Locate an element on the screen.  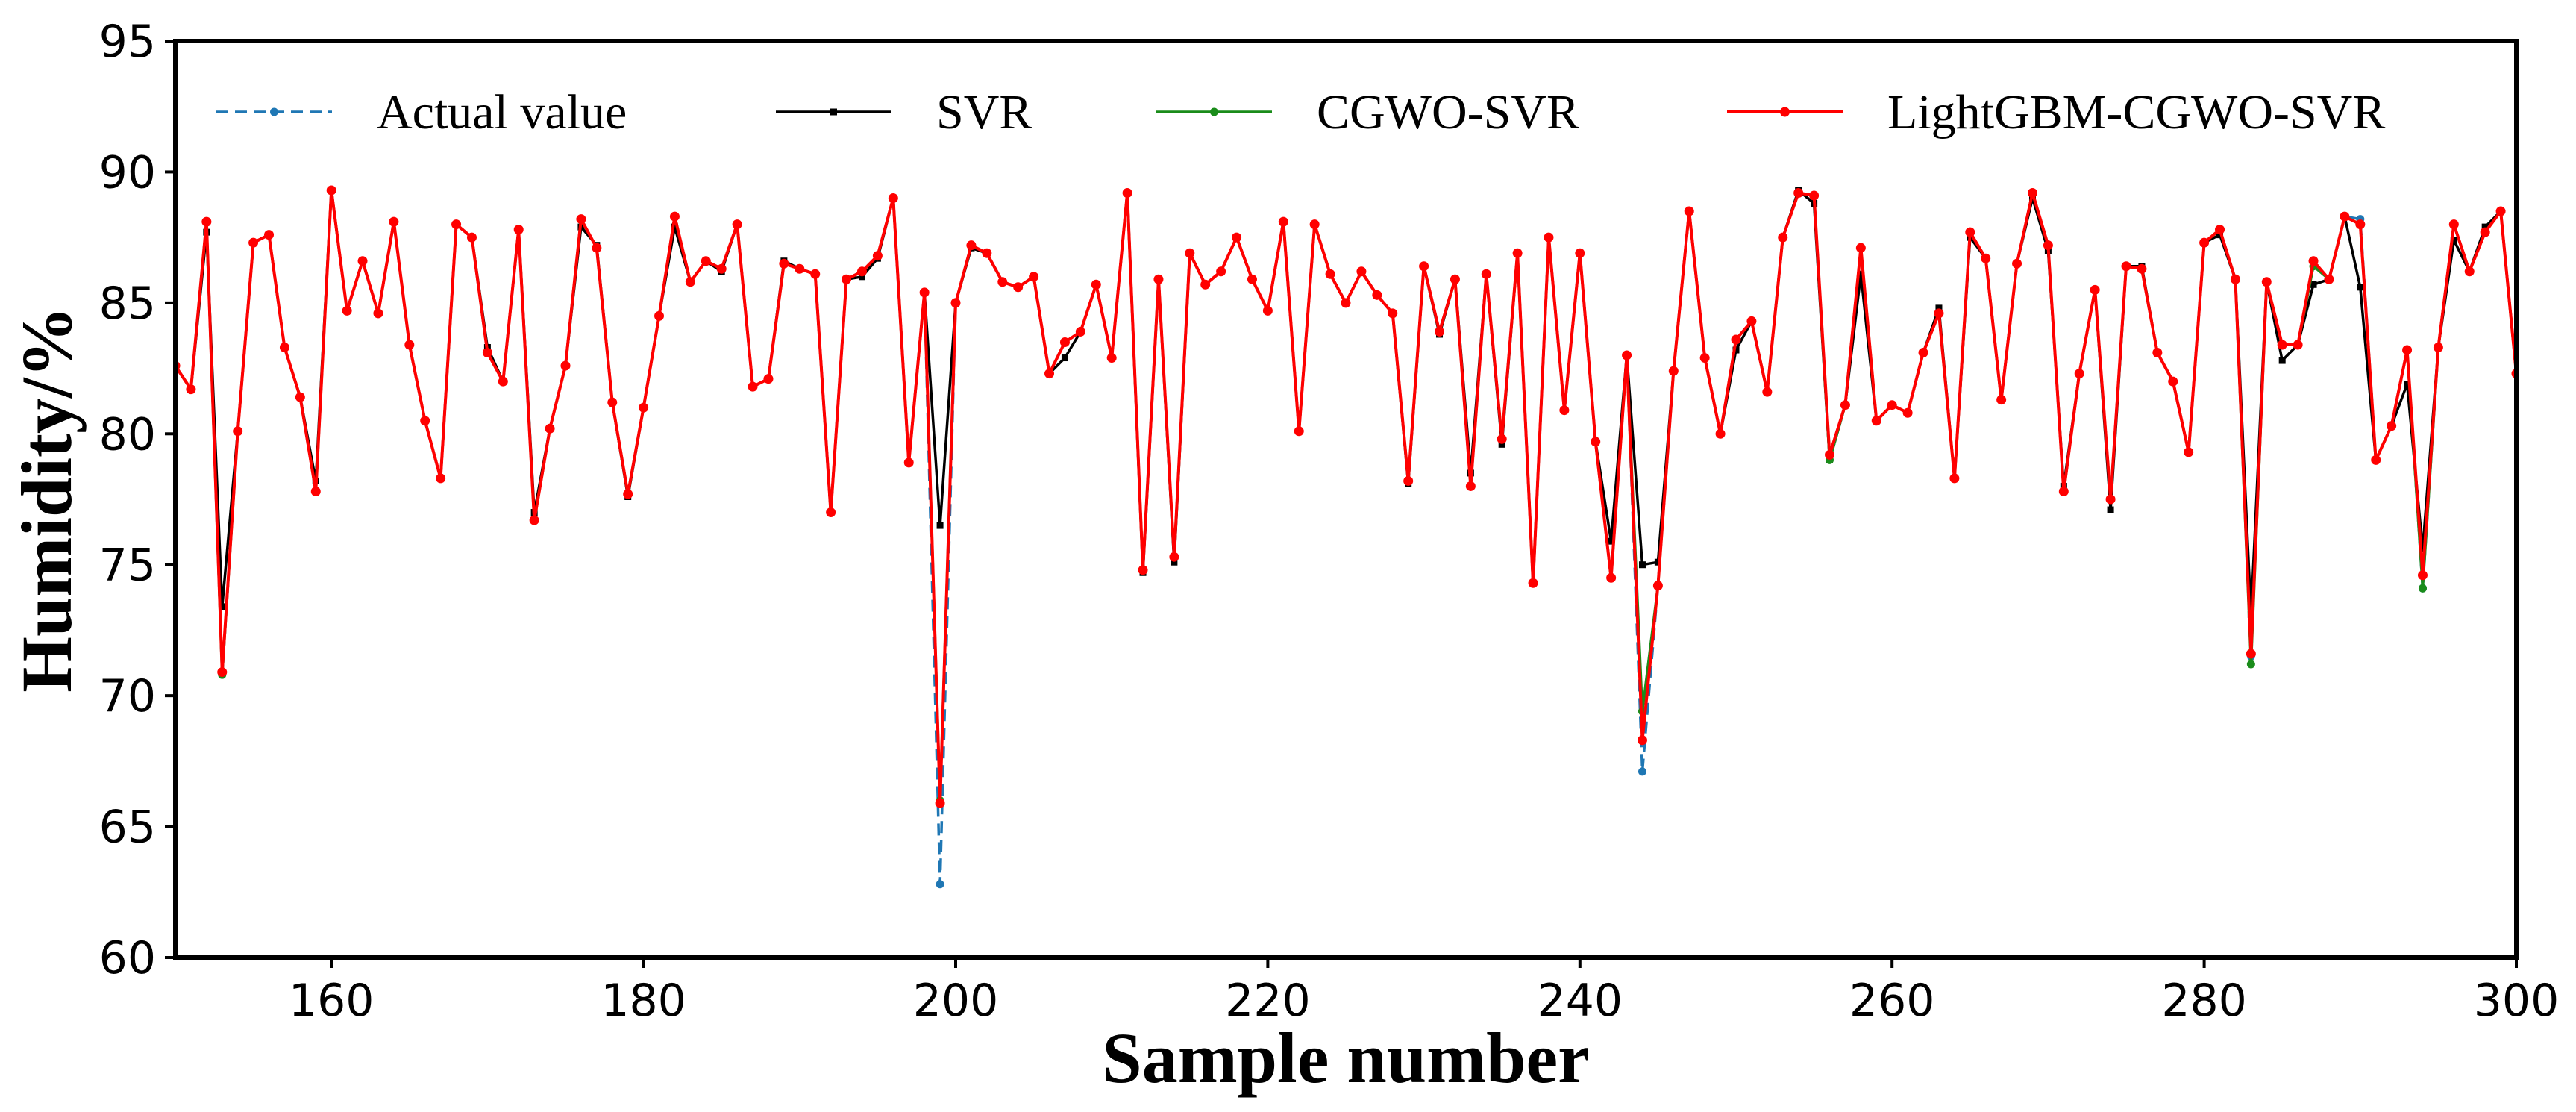
legend: Actual value SVR CGWO-SVR LightGBM-CGWO-SVR is located at coordinates (1300, 113).